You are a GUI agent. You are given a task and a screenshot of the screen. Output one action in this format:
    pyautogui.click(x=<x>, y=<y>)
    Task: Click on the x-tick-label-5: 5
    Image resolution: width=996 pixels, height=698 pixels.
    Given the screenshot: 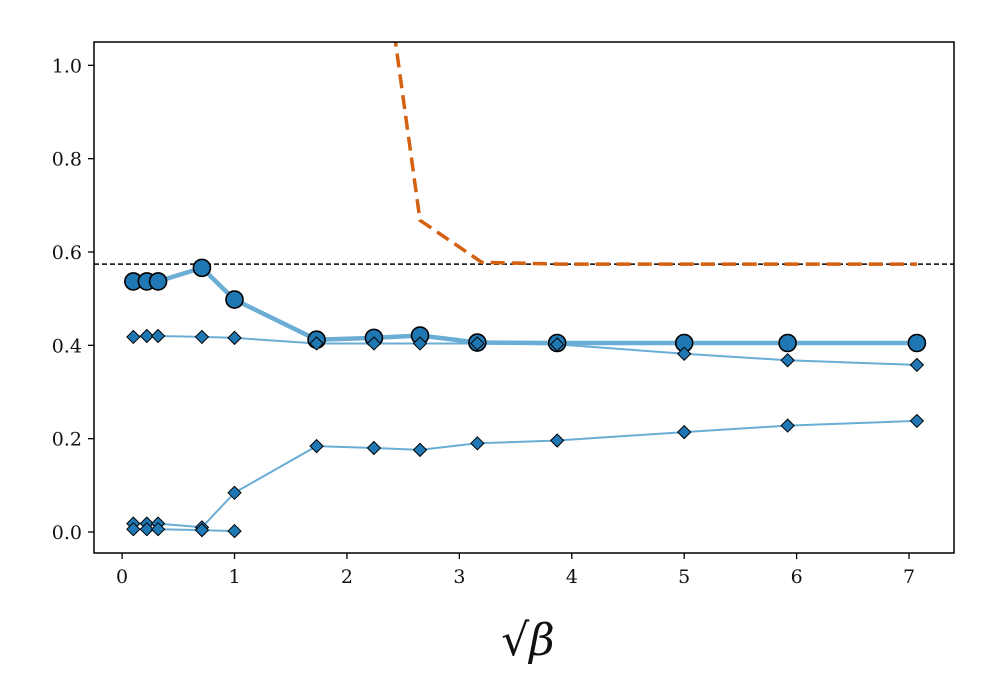 What is the action you would take?
    pyautogui.click(x=684, y=577)
    